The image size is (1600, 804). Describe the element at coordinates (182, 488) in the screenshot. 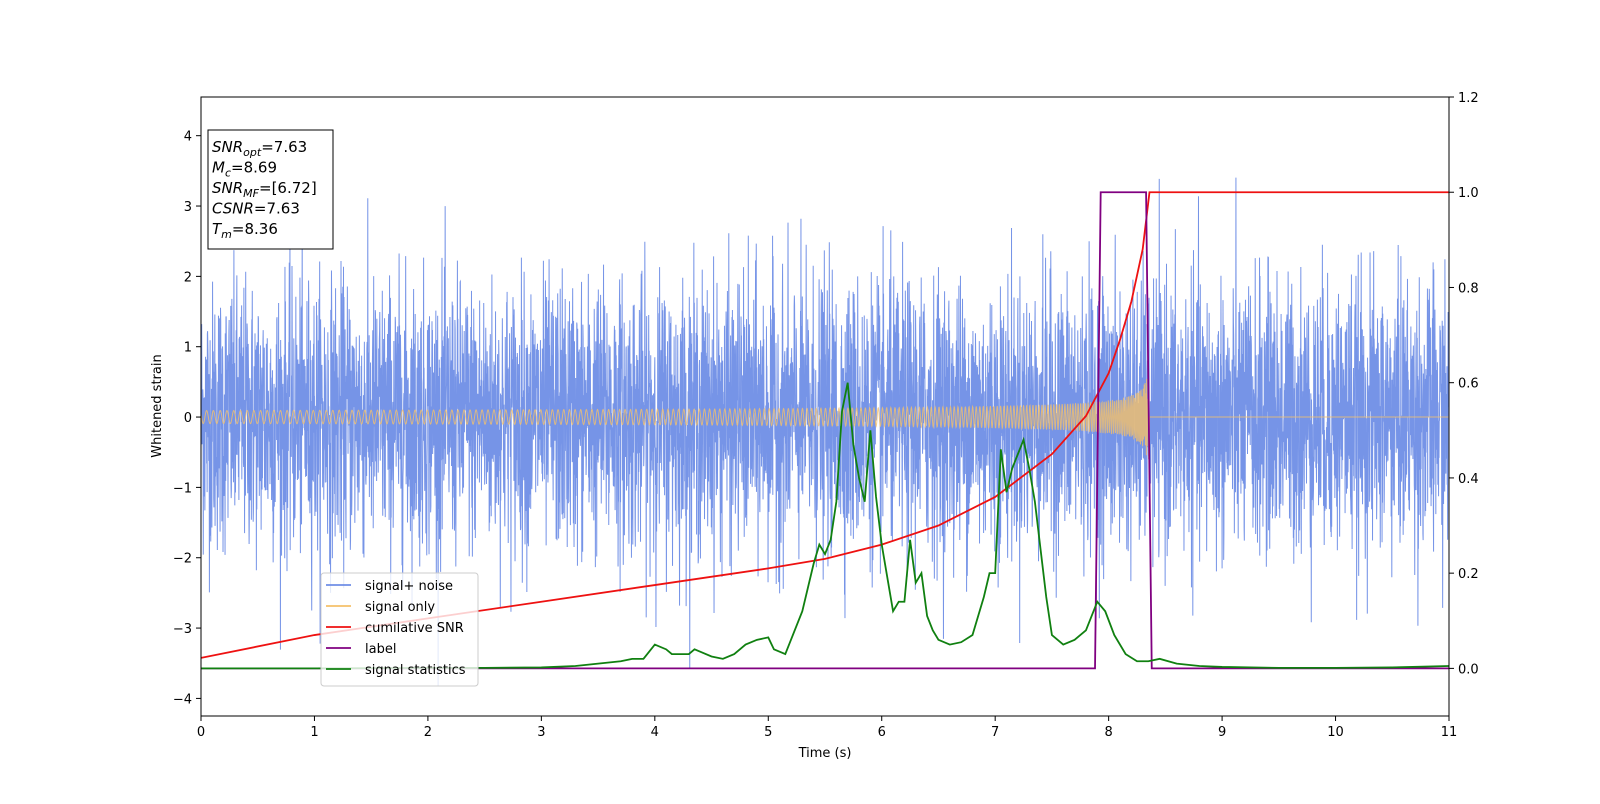

I see `y-tick-label: −1` at that location.